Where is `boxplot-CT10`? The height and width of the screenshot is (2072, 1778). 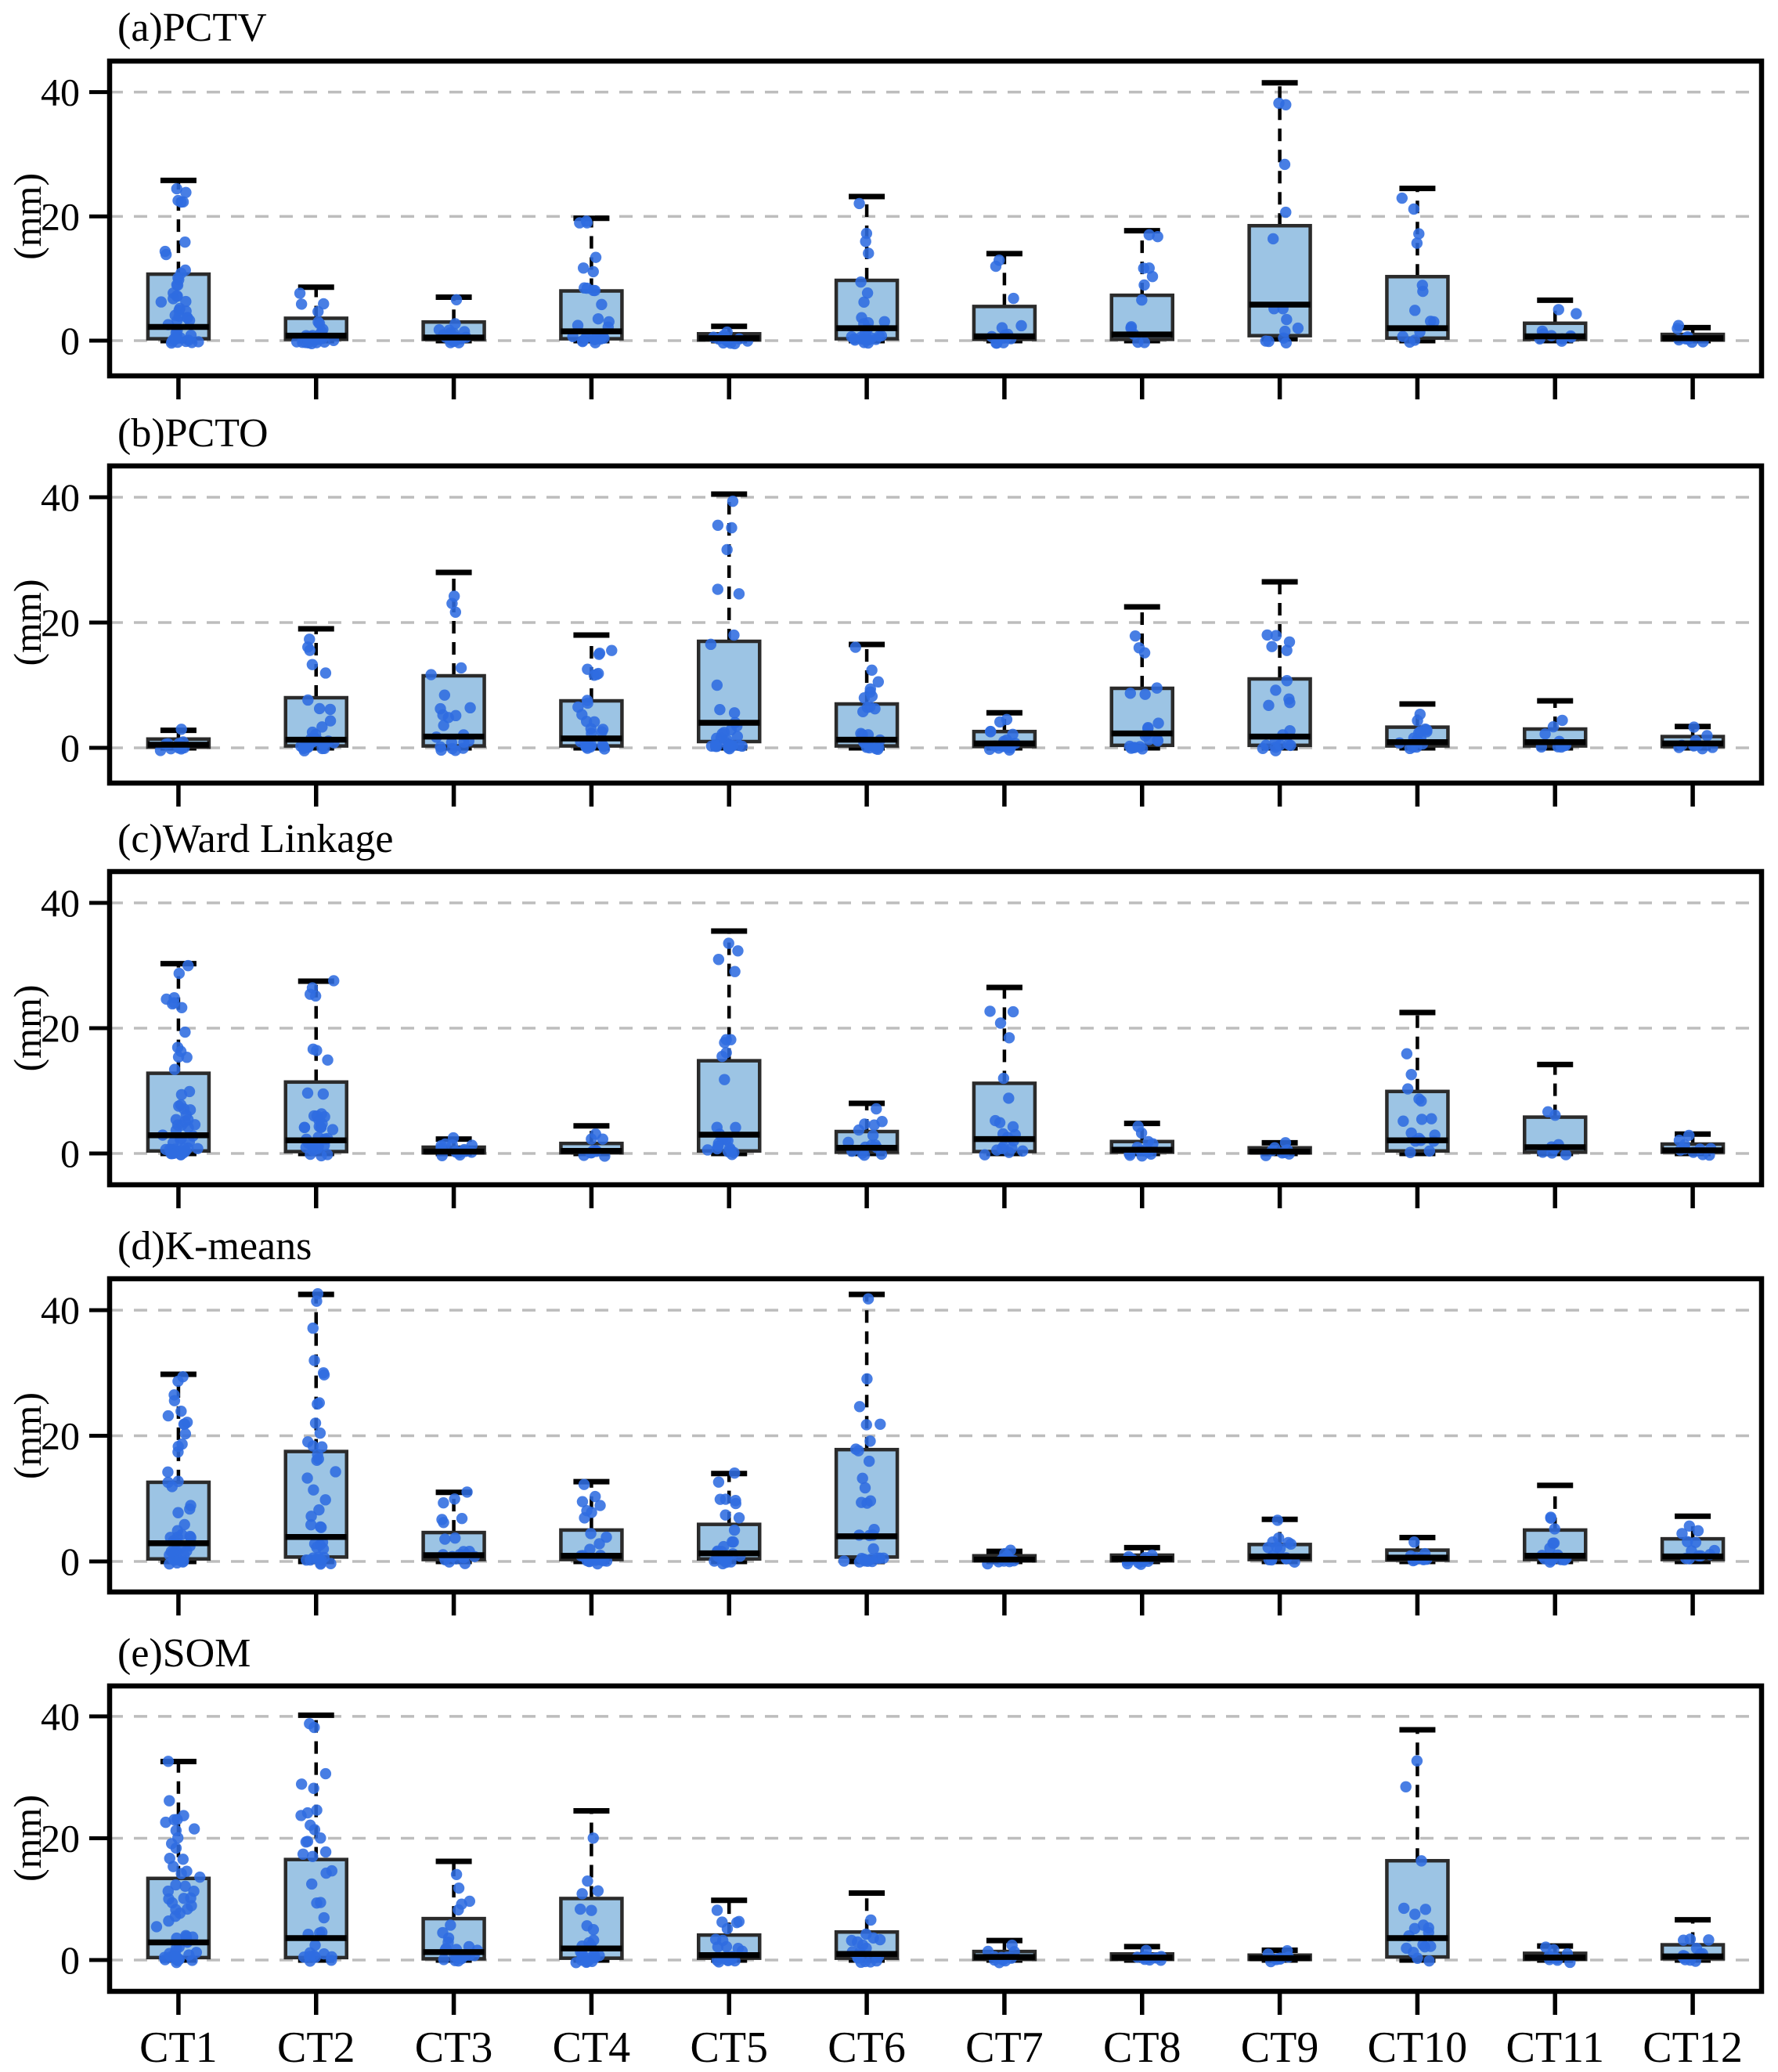
boxplot-CT10 is located at coordinates (1417, 1847).